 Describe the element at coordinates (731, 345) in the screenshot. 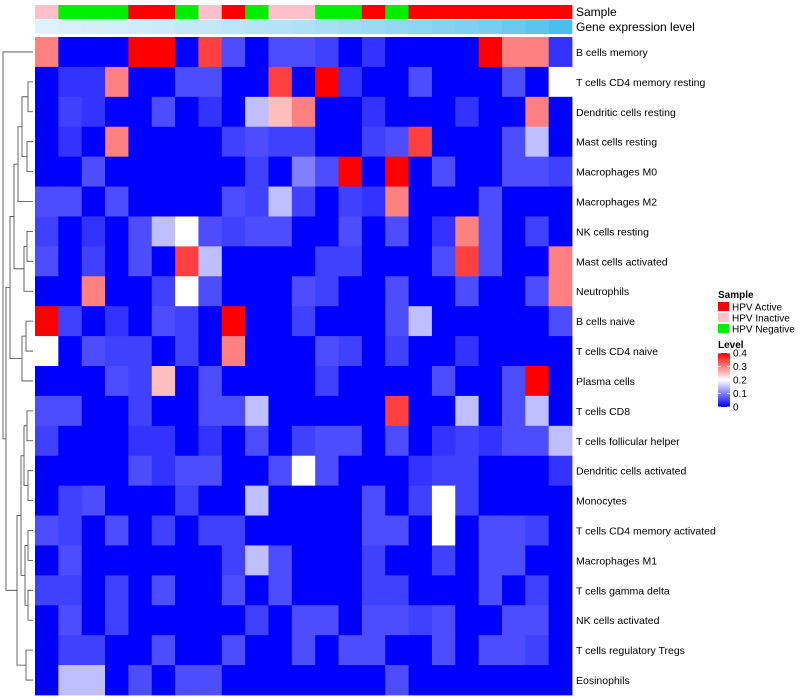

I see `level-legend-title: Level` at that location.